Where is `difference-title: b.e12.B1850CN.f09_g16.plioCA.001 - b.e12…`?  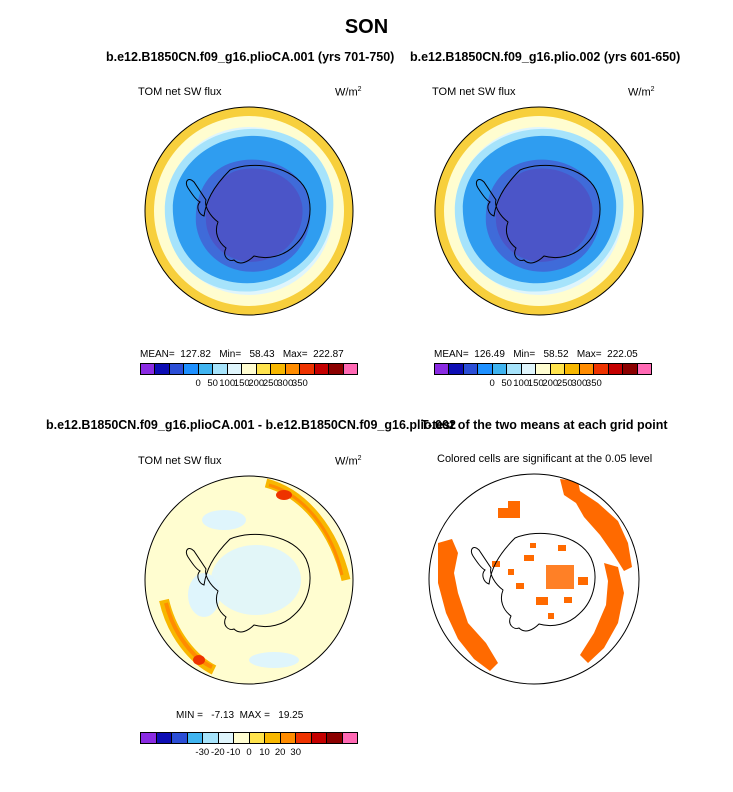 difference-title: b.e12.B1850CN.f09_g16.plioCA.001 - b.e12… is located at coordinates (251, 425).